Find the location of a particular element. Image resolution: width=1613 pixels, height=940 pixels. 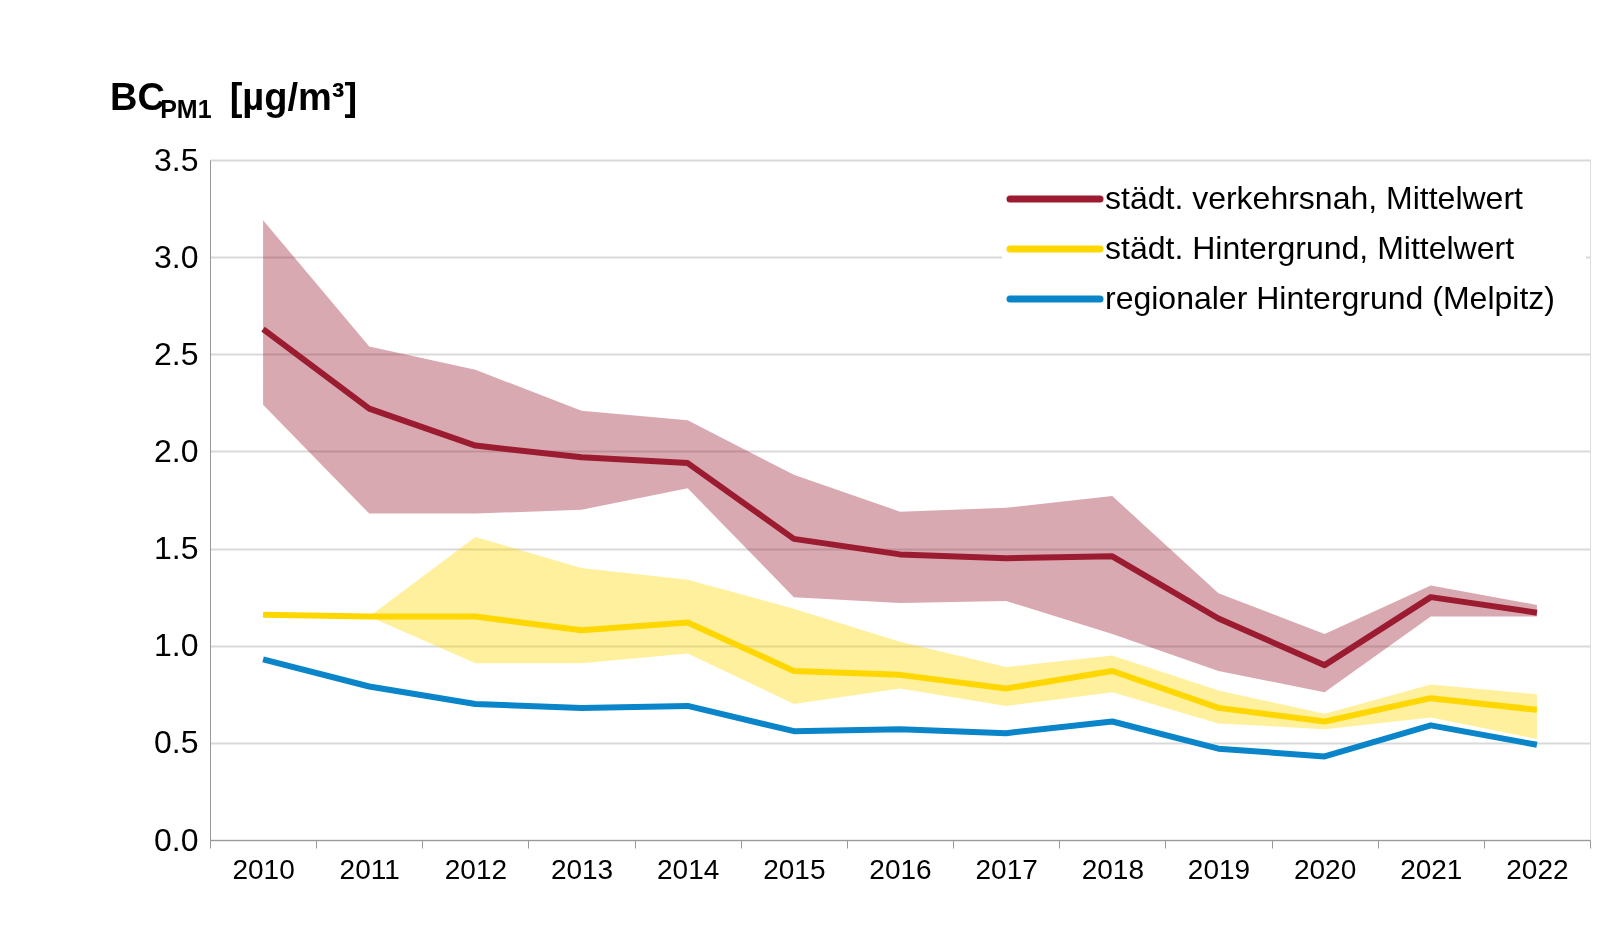

x-tick-label: 2012 is located at coordinates (476, 869).